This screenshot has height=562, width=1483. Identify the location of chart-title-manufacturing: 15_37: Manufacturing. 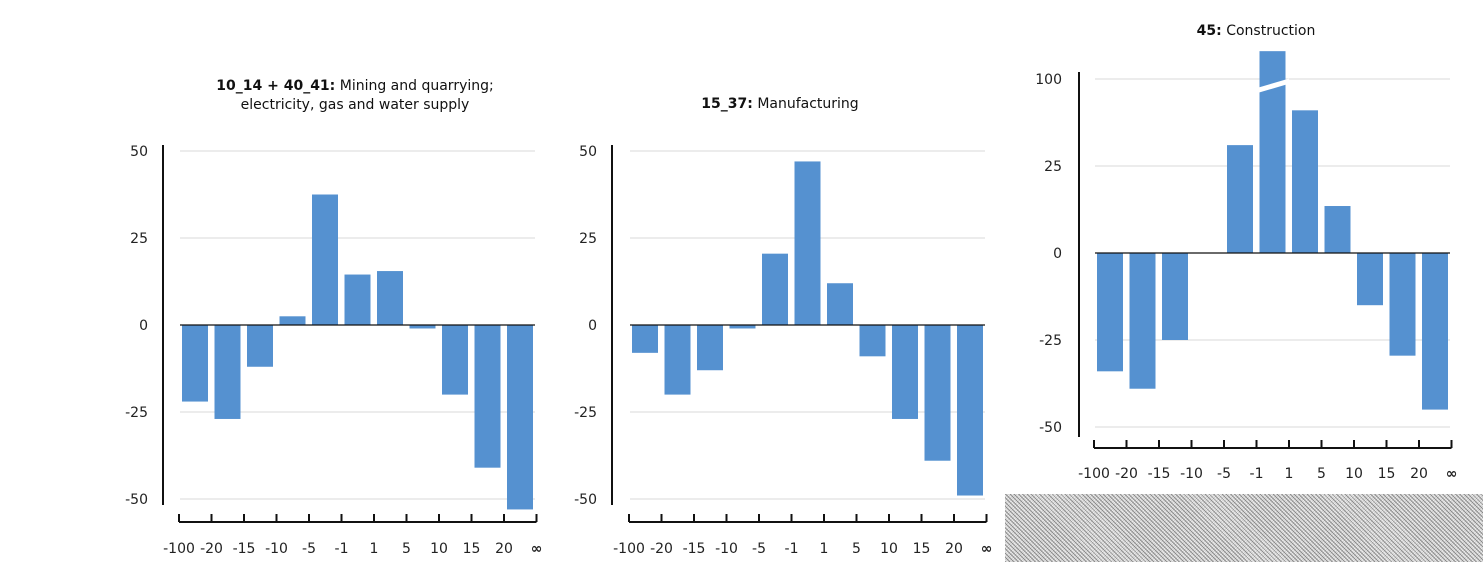
(780, 104).